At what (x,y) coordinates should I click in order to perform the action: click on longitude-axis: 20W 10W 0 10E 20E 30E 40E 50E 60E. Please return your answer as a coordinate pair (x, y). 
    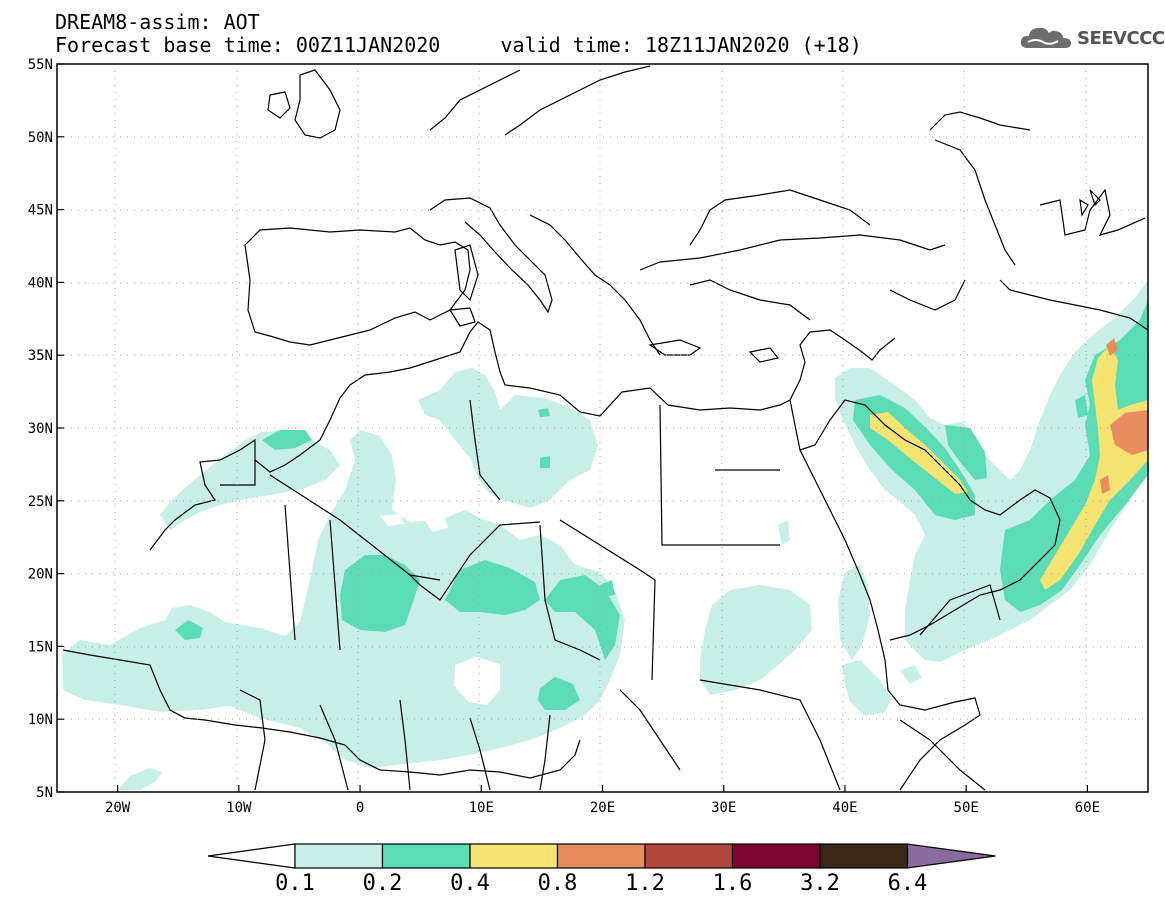
    Looking at the image, I should click on (602, 800).